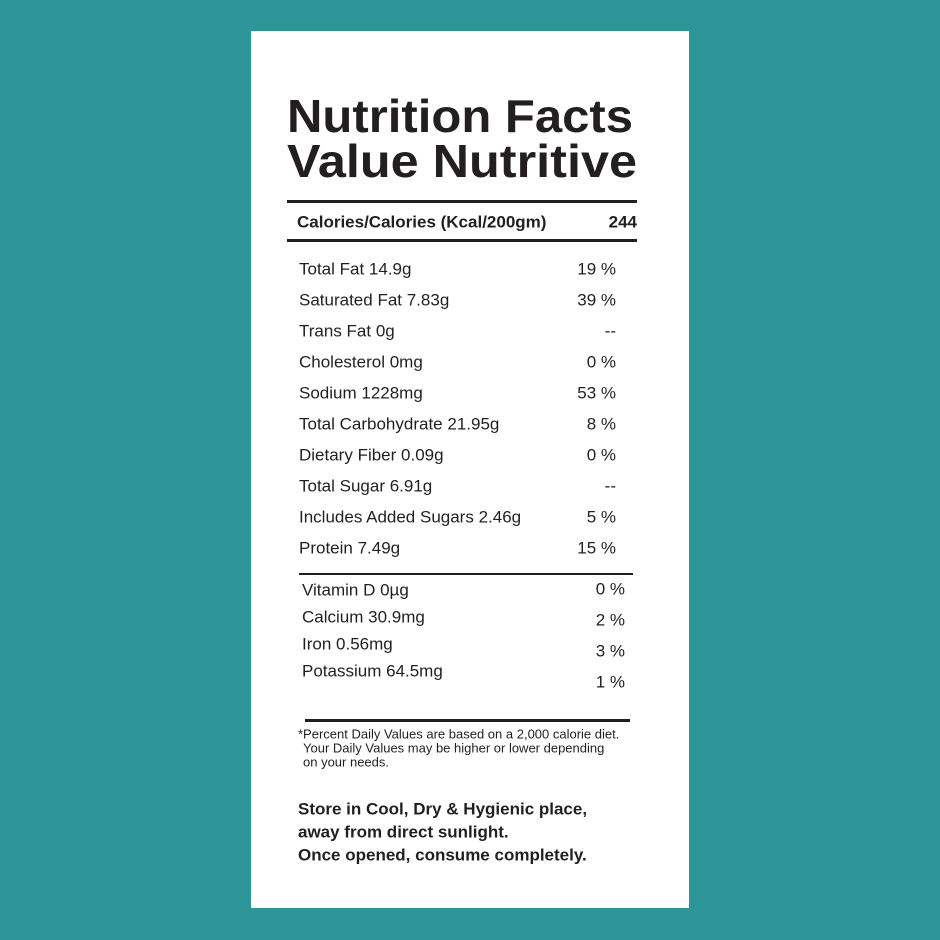 The height and width of the screenshot is (940, 940). I want to click on nutrient-name: Trans Fat 0g, so click(347, 330).